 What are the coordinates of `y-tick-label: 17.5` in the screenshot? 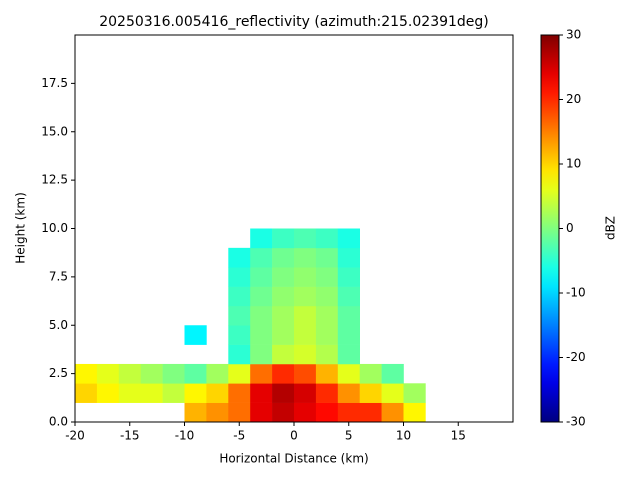 It's located at (54, 83).